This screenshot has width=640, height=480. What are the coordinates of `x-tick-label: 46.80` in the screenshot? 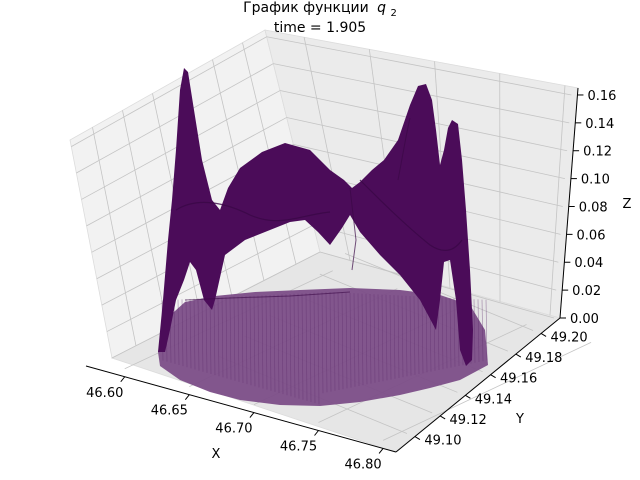 It's located at (362, 464).